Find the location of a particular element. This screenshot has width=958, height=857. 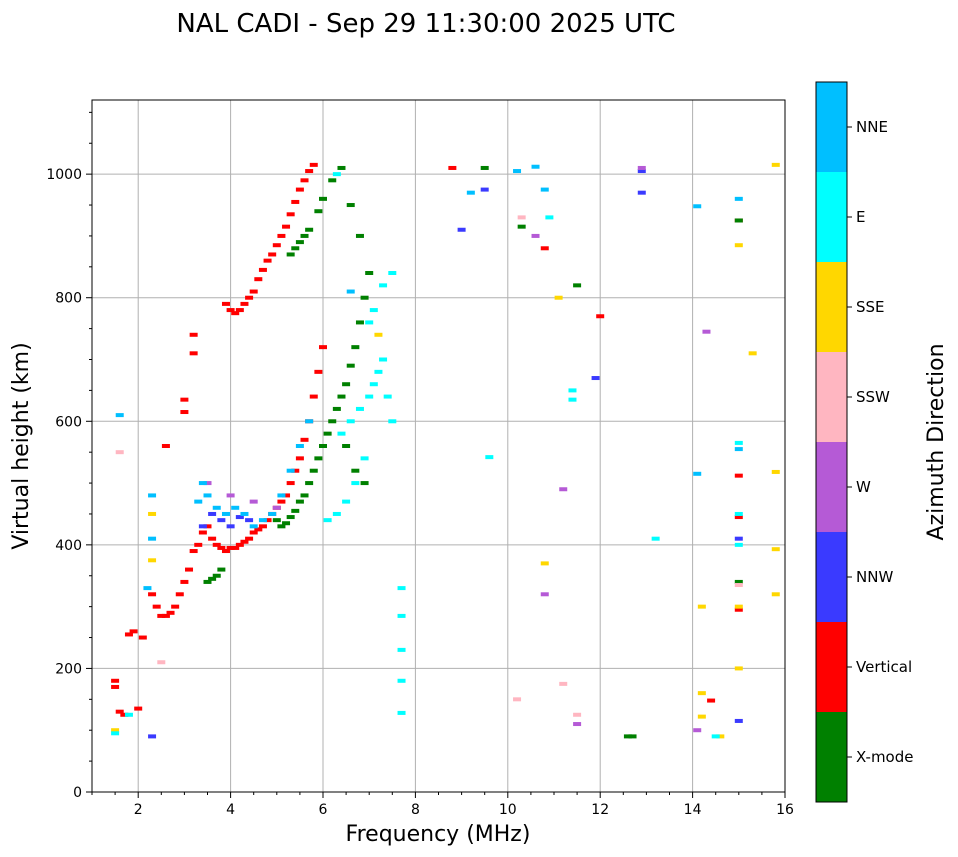

y-tick-label: 800 is located at coordinates (68, 299).